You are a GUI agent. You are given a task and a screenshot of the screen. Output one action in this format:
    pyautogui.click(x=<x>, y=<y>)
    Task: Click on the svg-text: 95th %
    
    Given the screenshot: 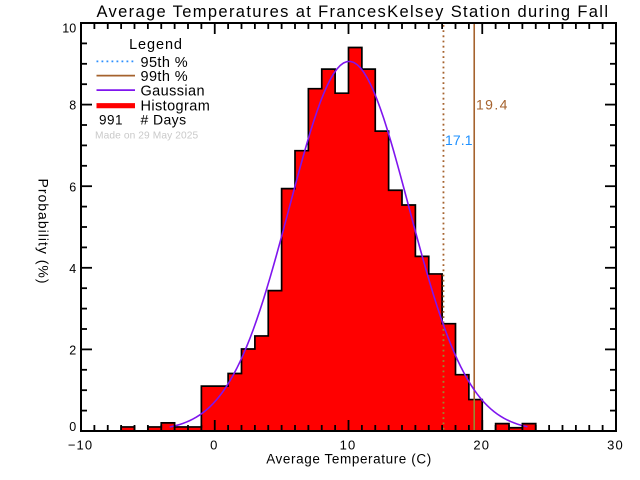 What is the action you would take?
    pyautogui.click(x=165, y=63)
    